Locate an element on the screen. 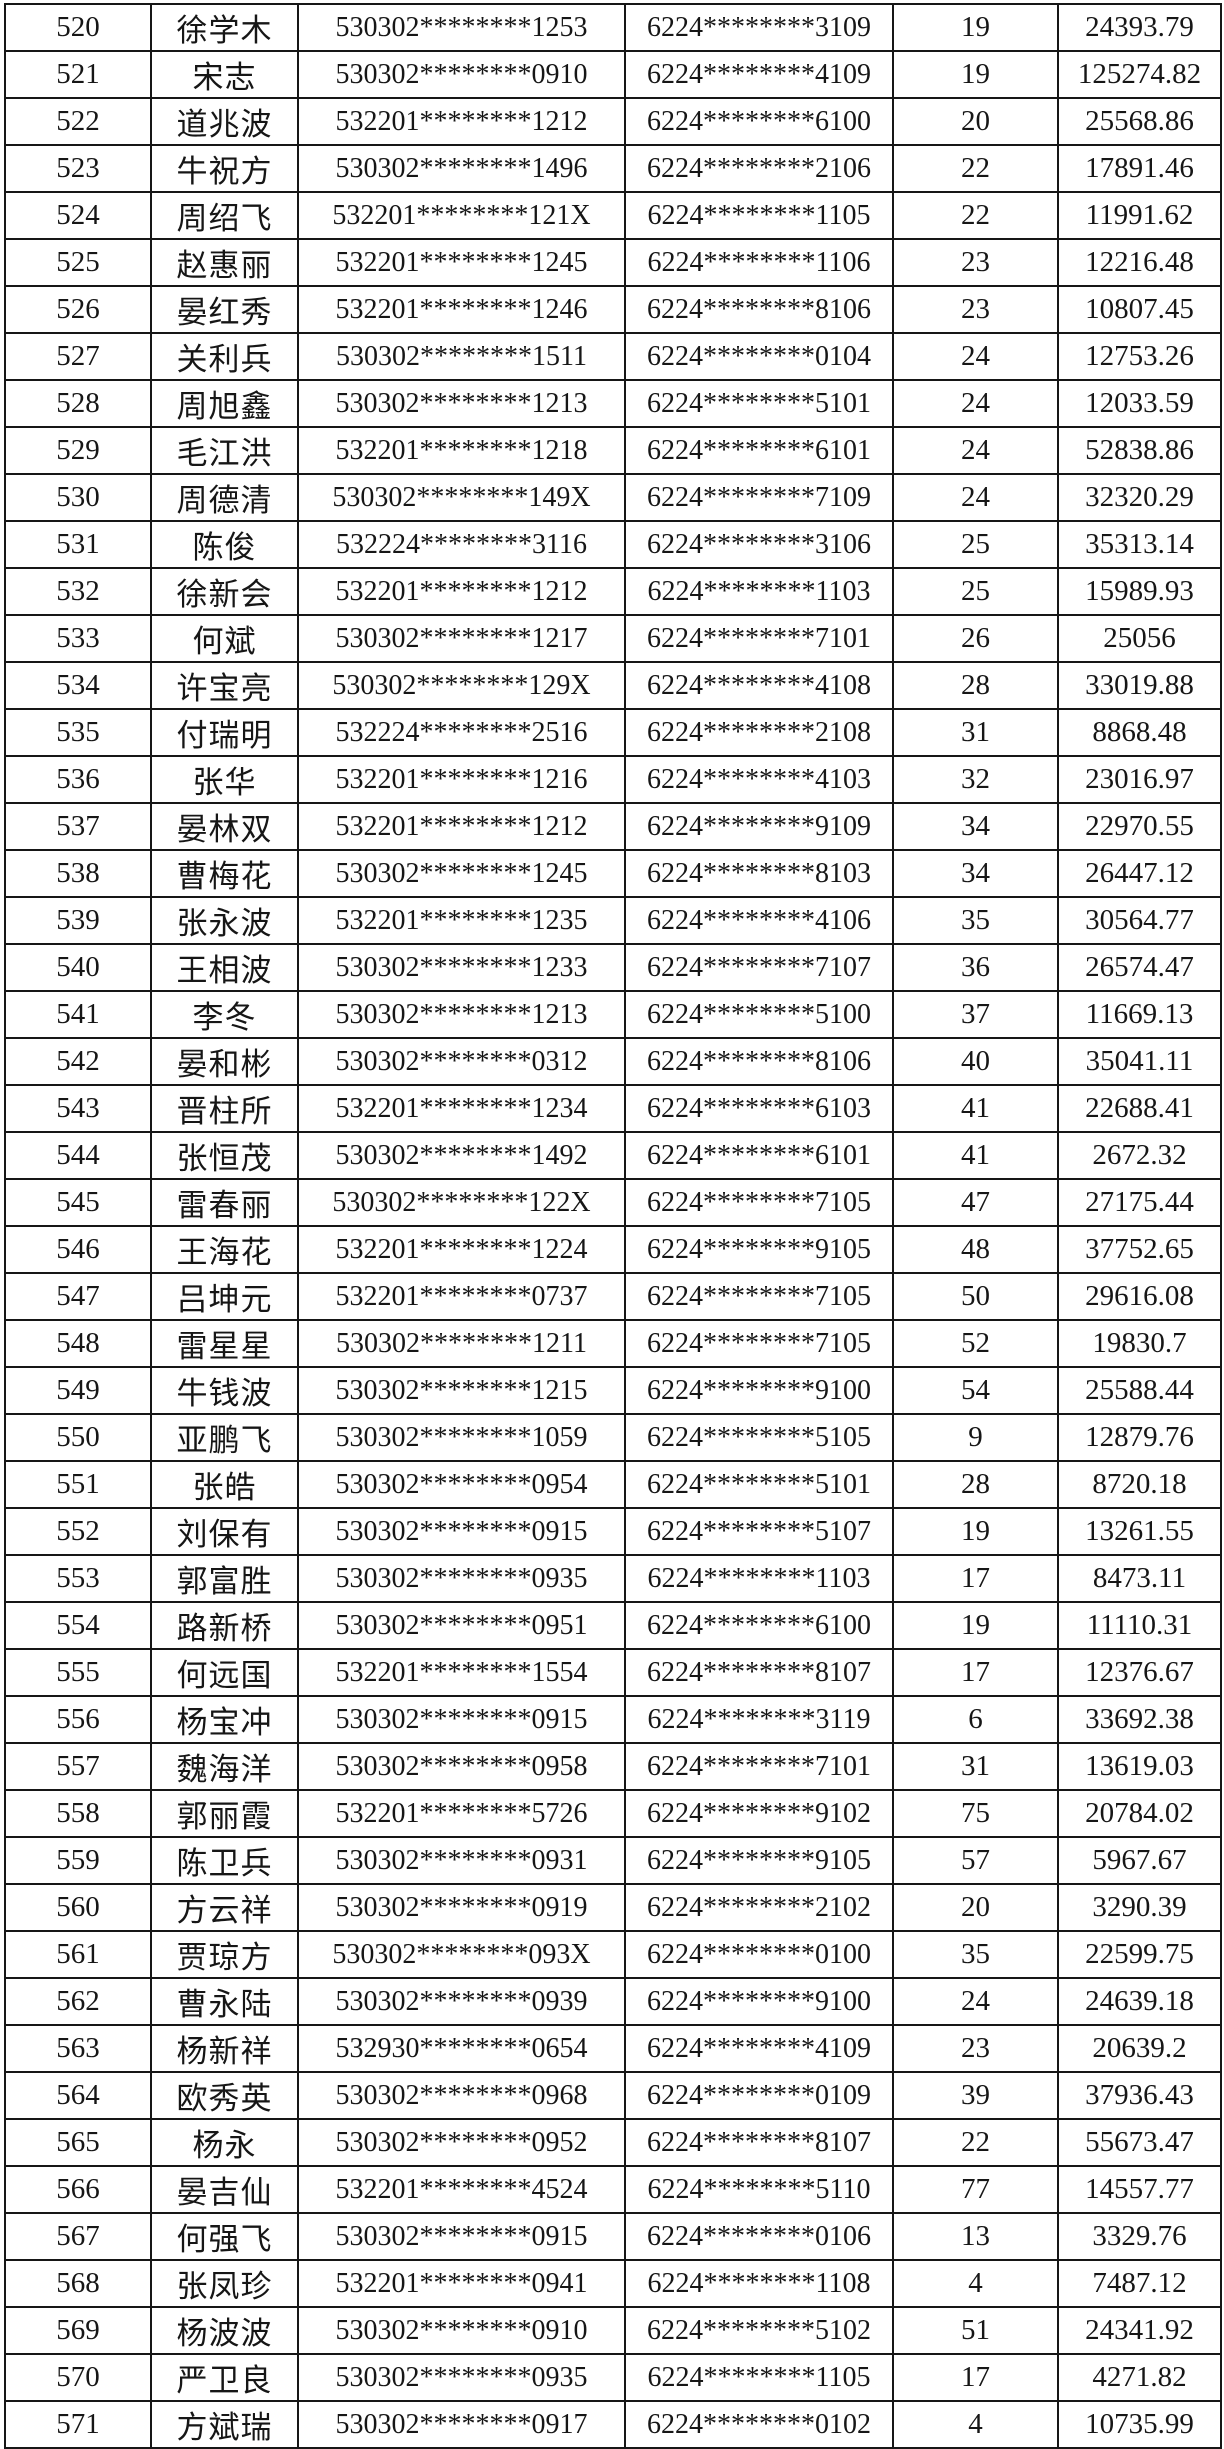  cell-amount: 20784.02 is located at coordinates (1139, 1813).